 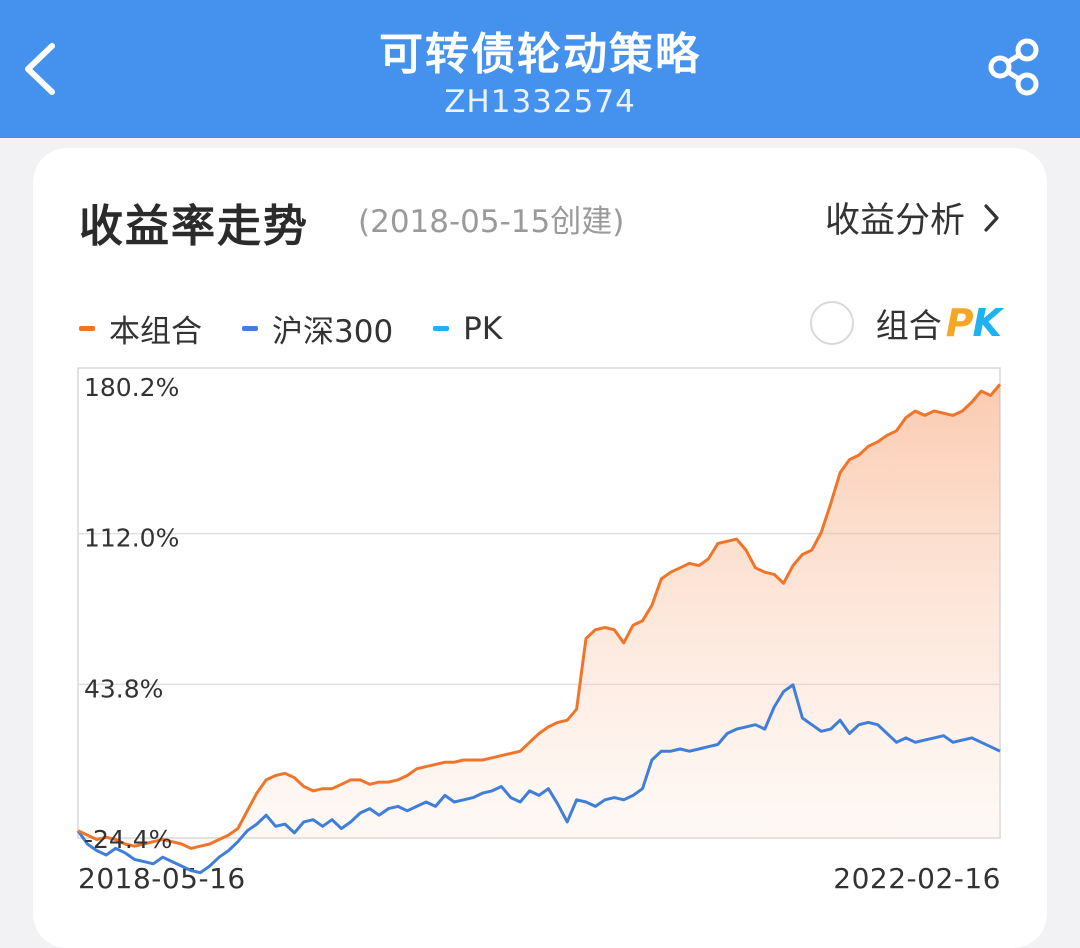 I want to click on legend-item-pk: PK, so click(x=467, y=329).